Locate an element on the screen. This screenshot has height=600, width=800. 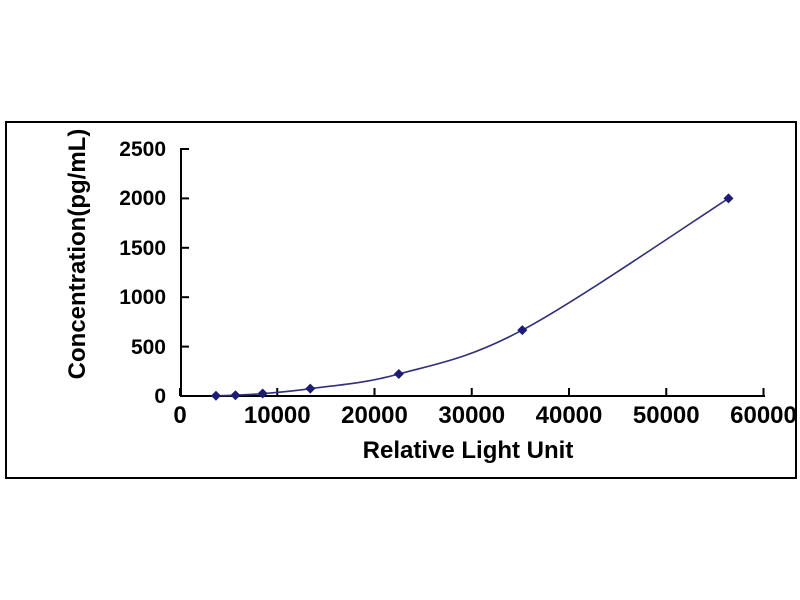
y-axis-tick-label: 0 is located at coordinates (160, 396).